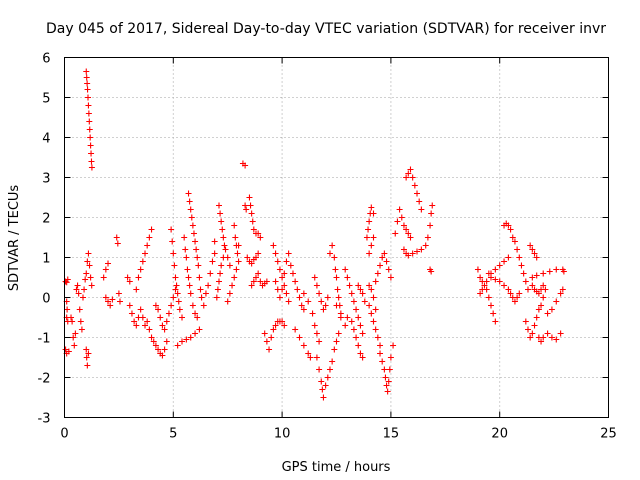  Describe the element at coordinates (14, 238) in the screenshot. I see `y-axis-label: SDTVAR / TECUs` at that location.